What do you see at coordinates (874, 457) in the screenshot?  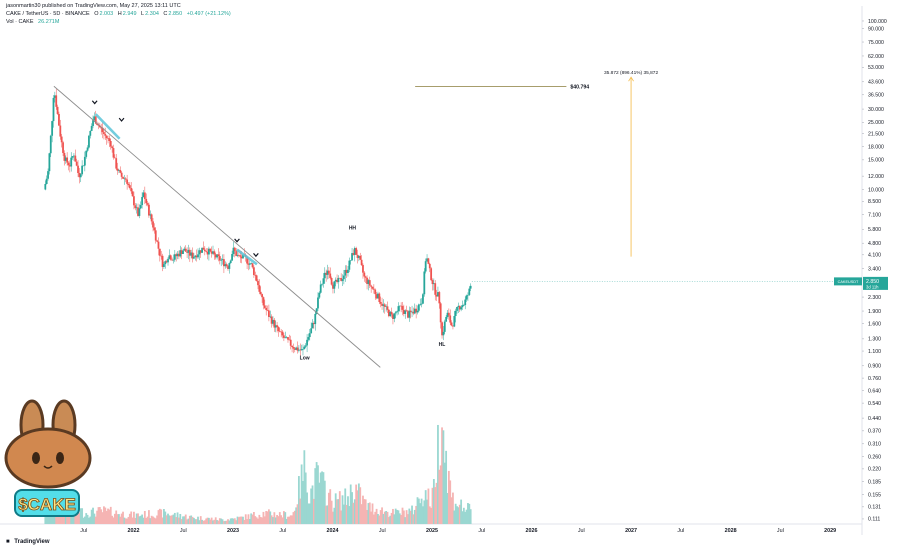 I see `price-tick-label: 0.260` at bounding box center [874, 457].